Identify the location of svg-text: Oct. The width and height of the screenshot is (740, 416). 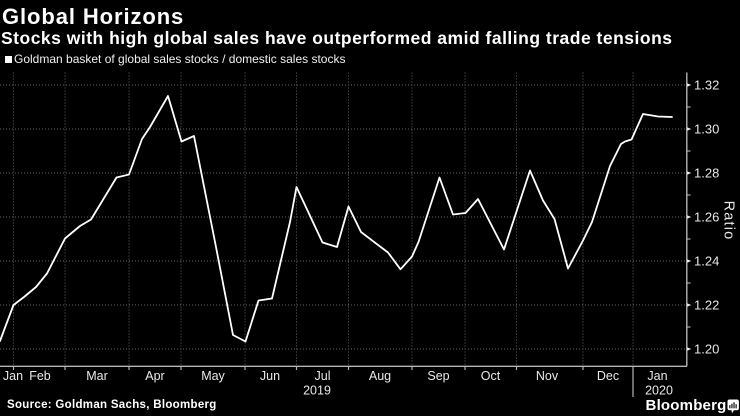
(491, 376).